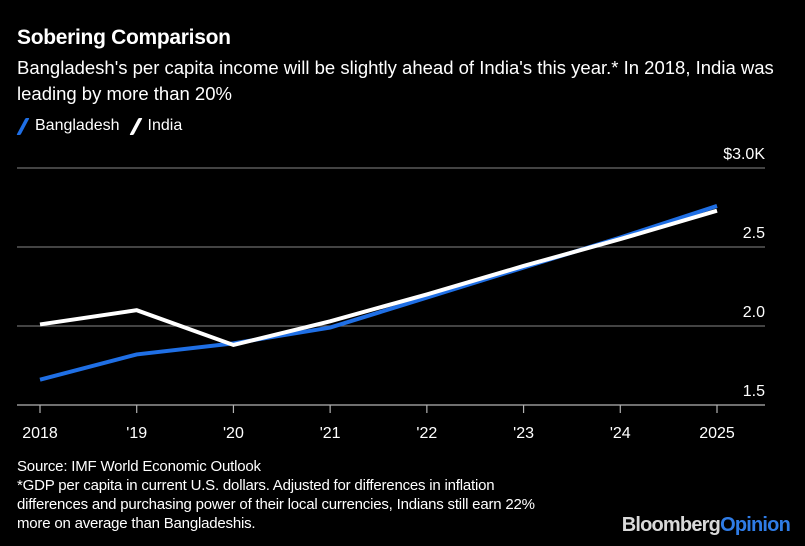 Image resolution: width=805 pixels, height=546 pixels. I want to click on x-tick-label: '24, so click(620, 433).